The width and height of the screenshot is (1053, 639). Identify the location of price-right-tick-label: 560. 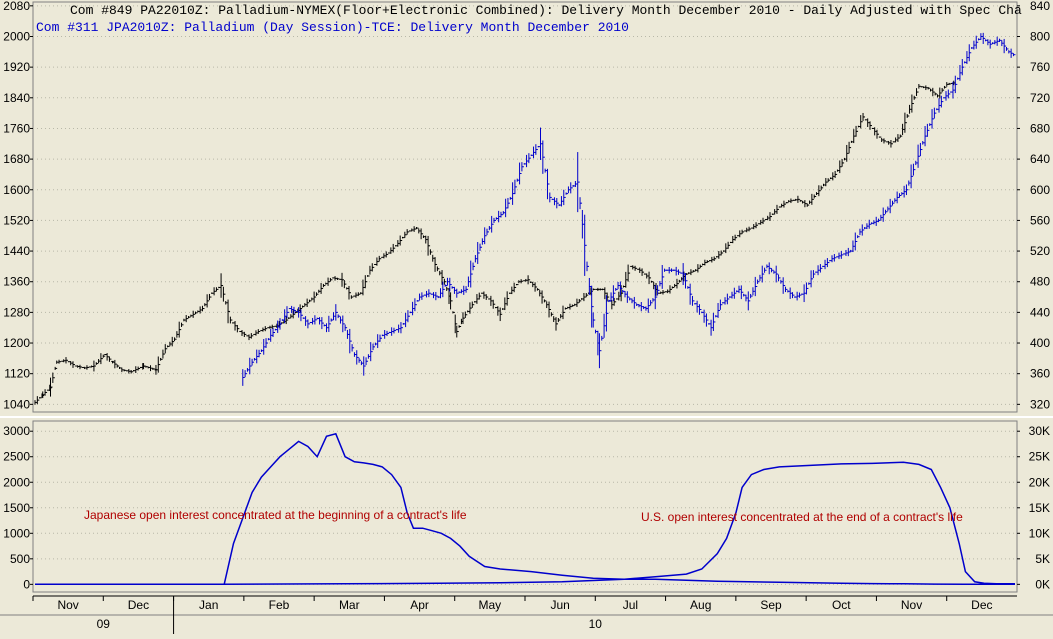
(1040, 220).